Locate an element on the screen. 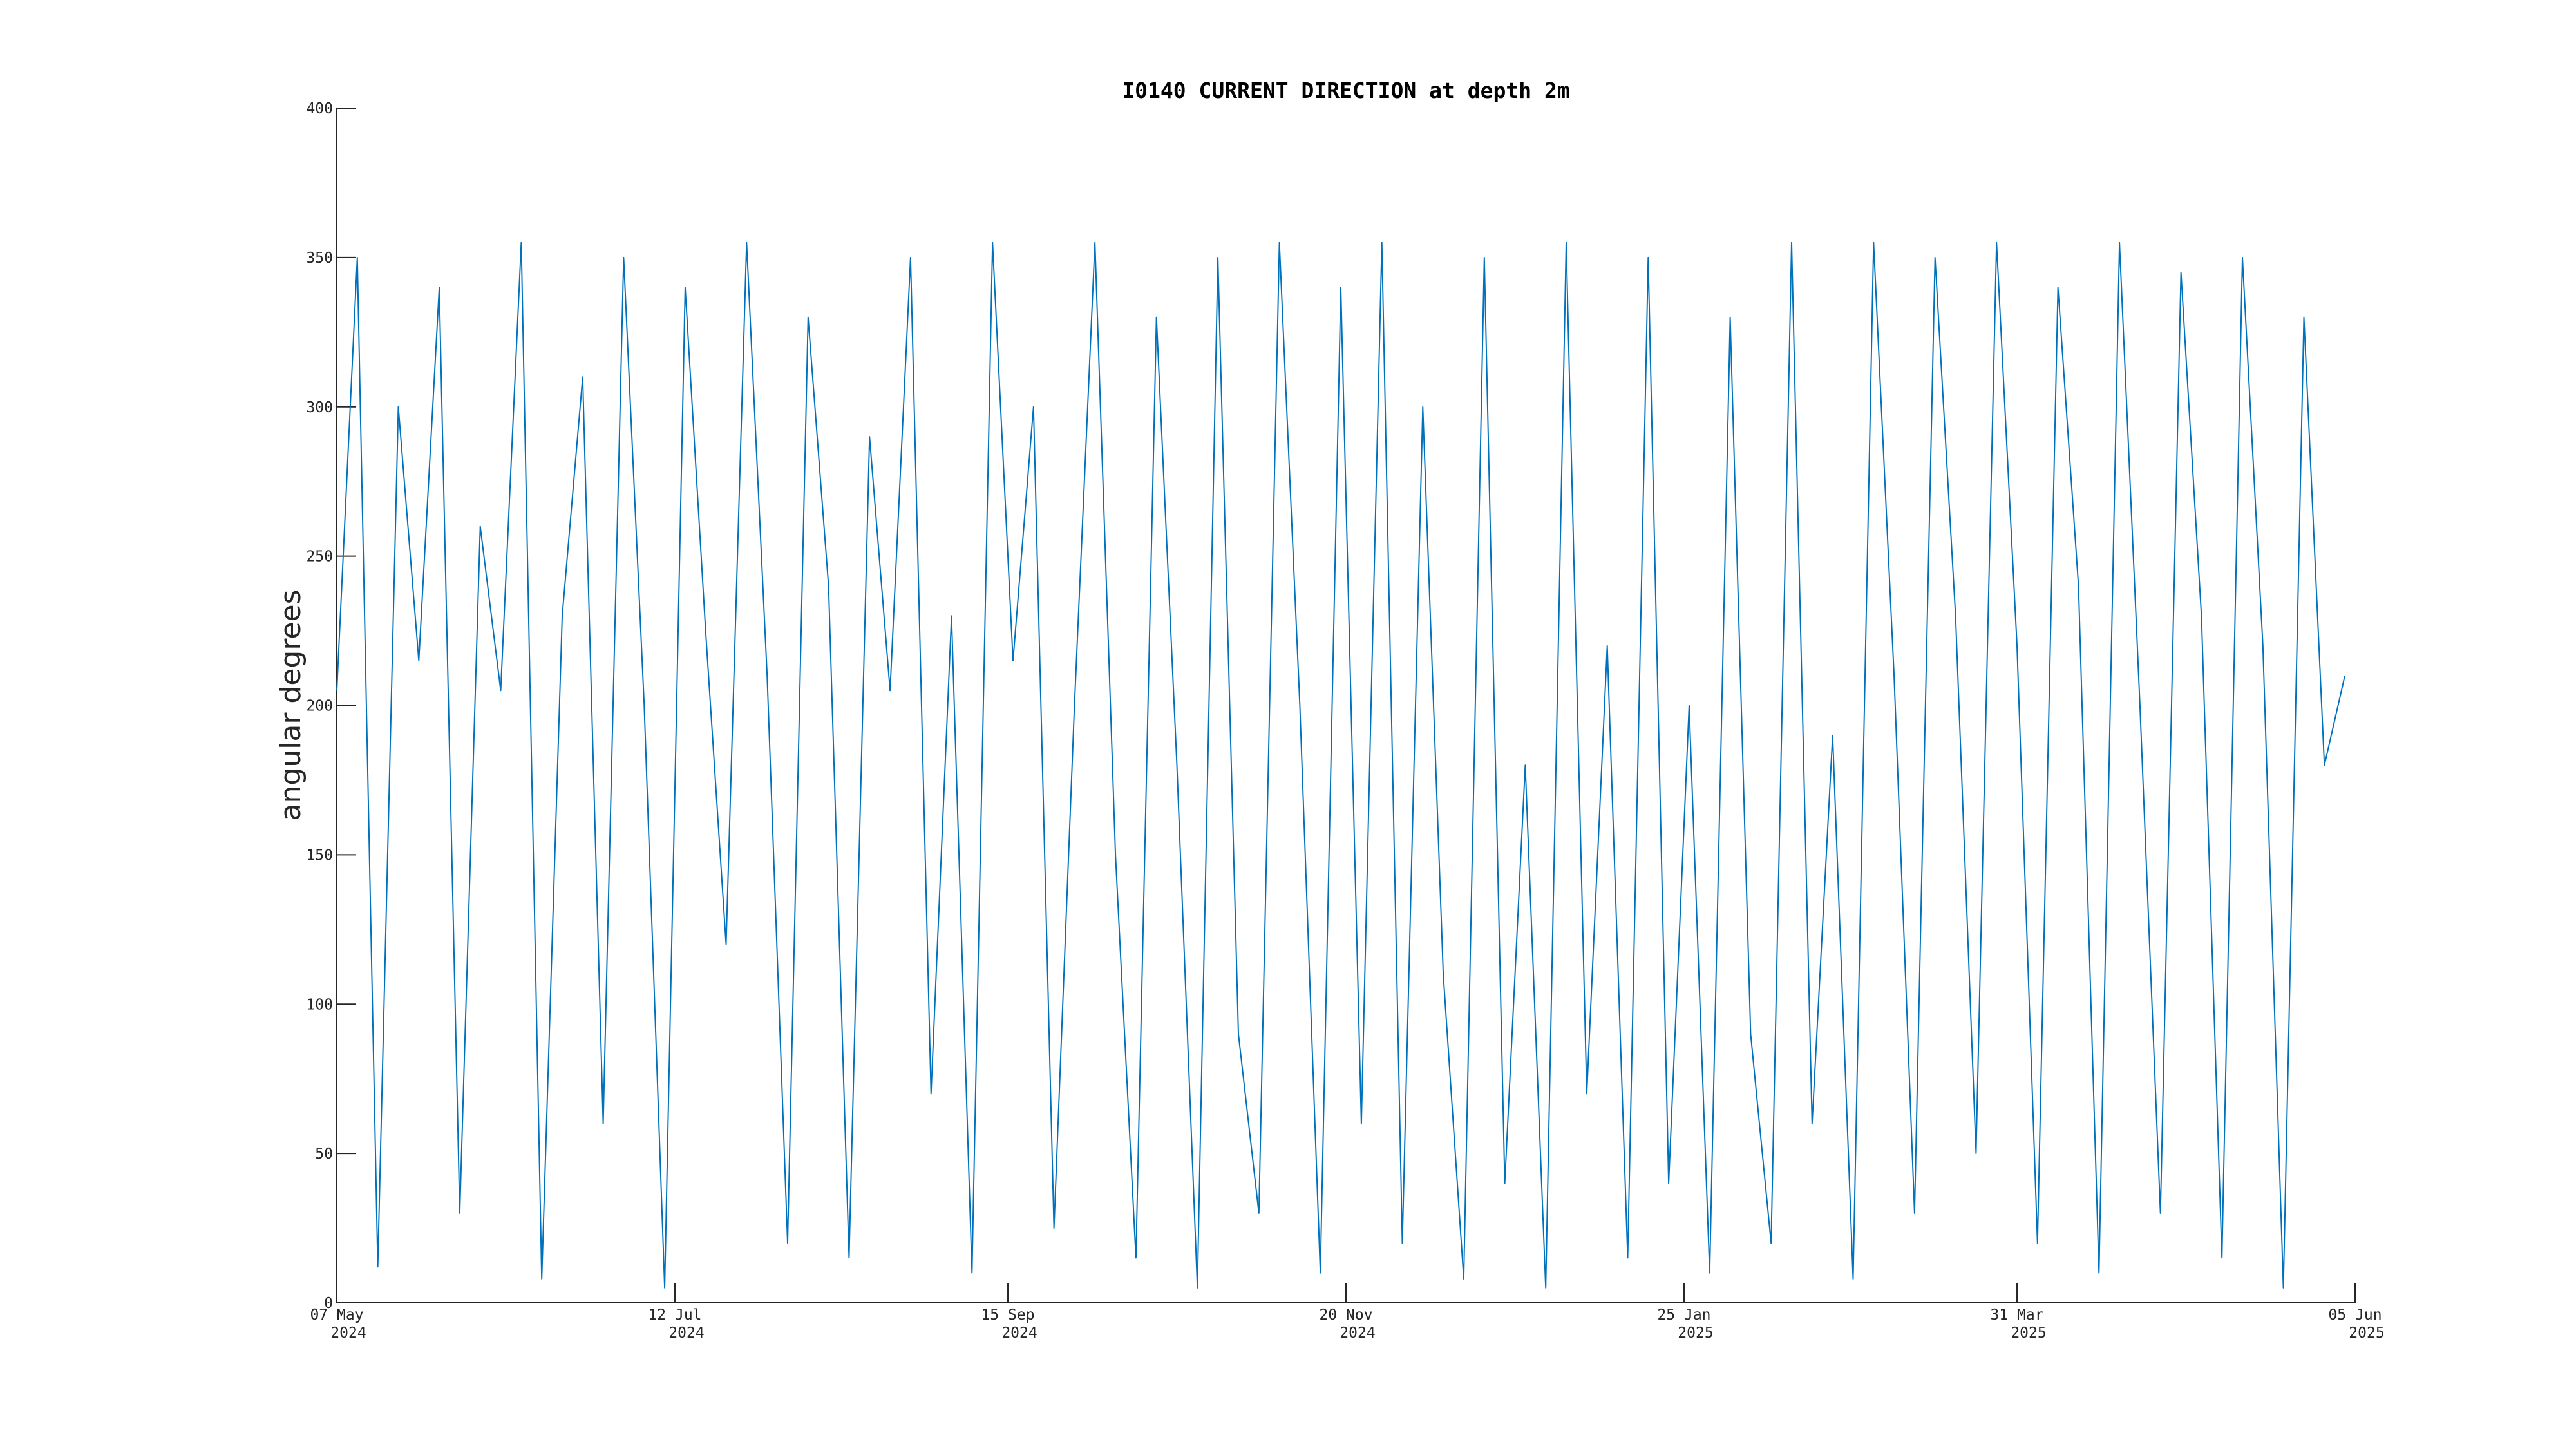  y-tick-label: 150 is located at coordinates (319, 855).